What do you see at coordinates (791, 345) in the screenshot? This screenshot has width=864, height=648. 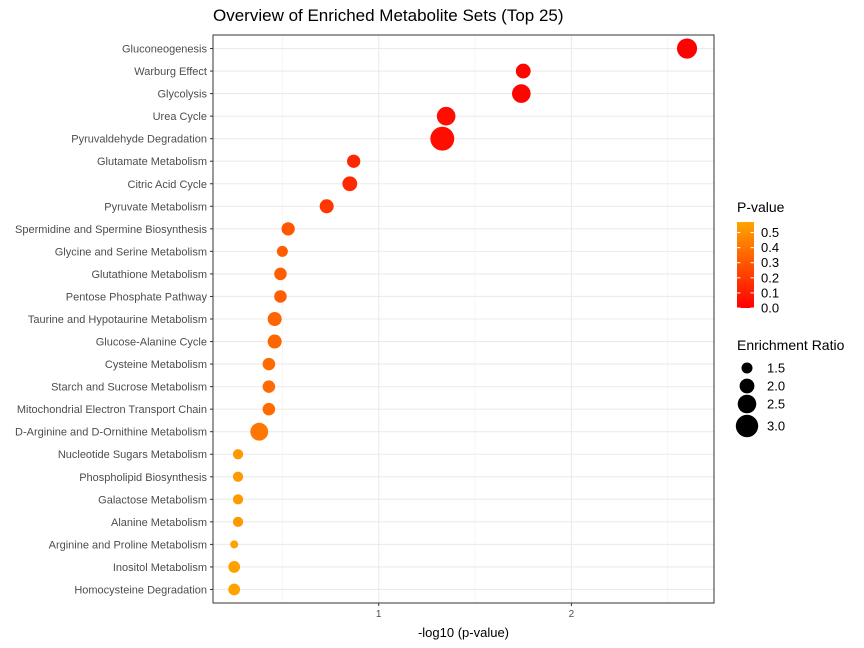 I see `enrichment-ratio-legend-title: Enrichment Ratio` at bounding box center [791, 345].